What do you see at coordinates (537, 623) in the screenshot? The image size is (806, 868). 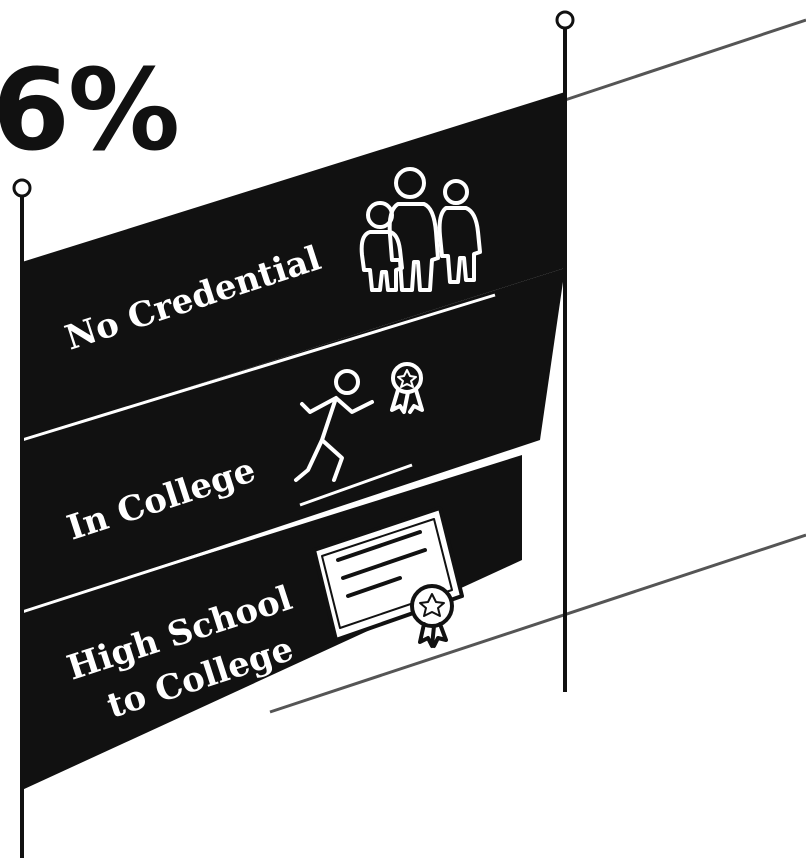 I see `guide-line-lower` at bounding box center [537, 623].